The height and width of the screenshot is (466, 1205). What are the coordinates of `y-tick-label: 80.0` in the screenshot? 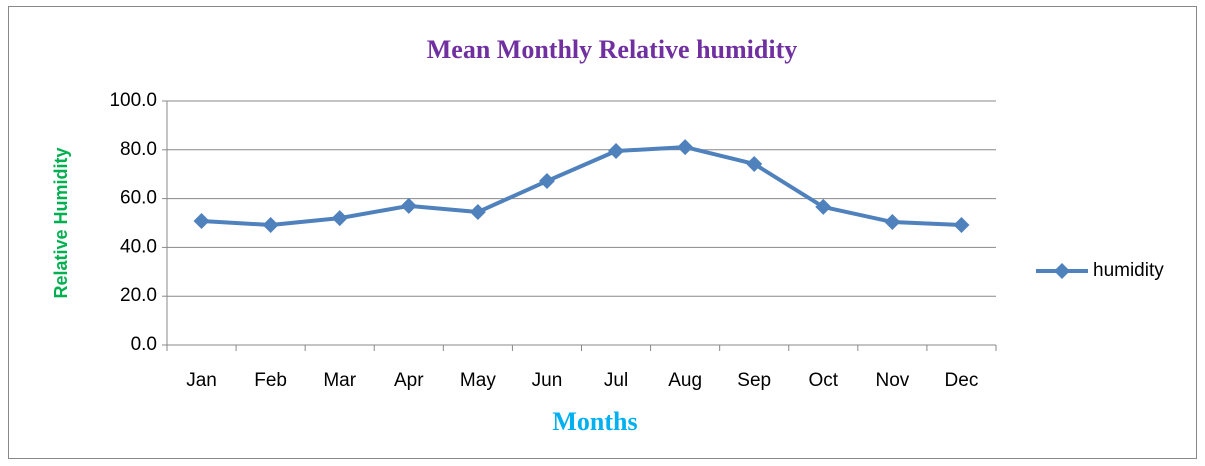 It's located at (138, 149).